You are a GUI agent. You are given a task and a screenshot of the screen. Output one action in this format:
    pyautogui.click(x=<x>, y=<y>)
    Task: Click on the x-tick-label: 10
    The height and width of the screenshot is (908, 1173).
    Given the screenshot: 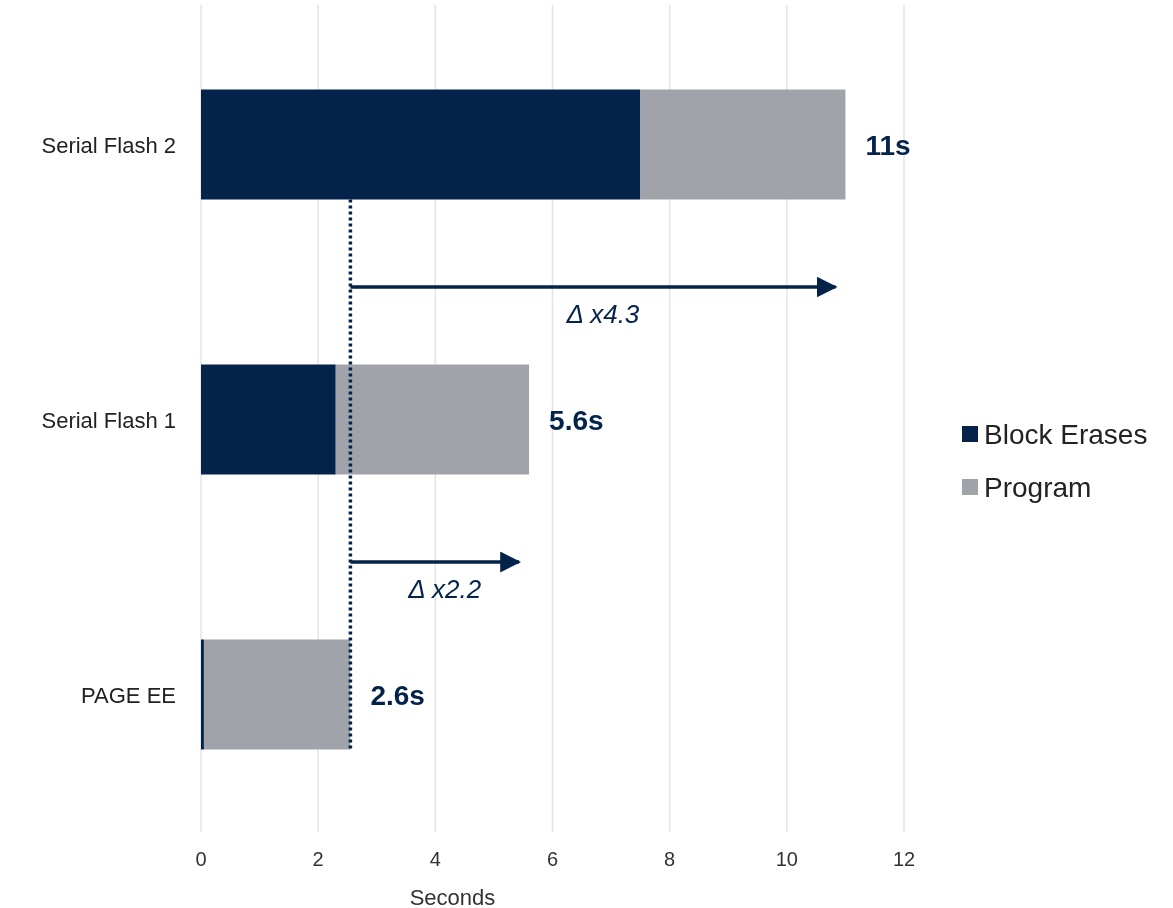 What is the action you would take?
    pyautogui.click(x=786, y=859)
    